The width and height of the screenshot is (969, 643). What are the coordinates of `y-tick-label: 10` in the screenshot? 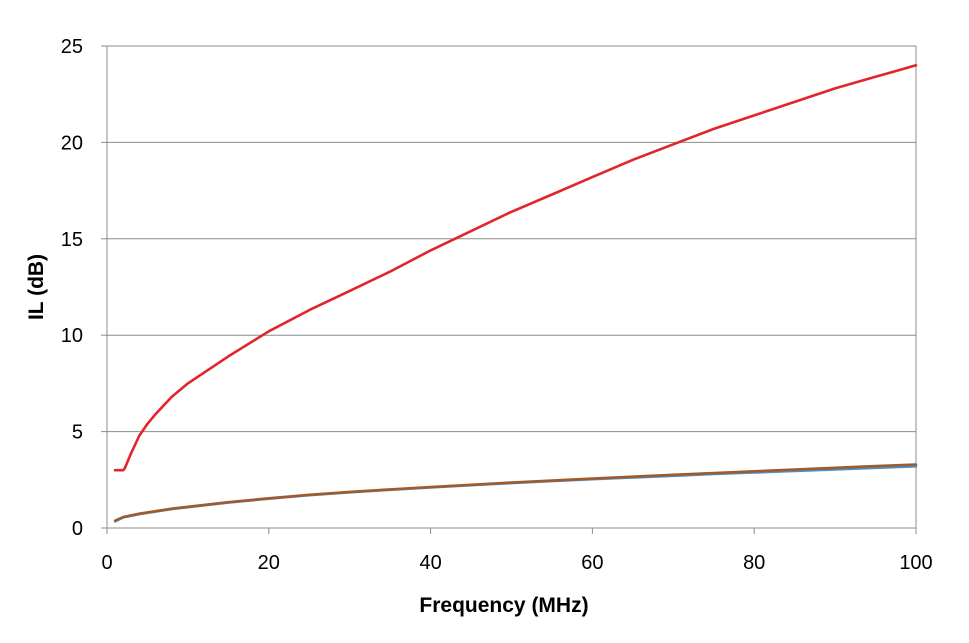 It's located at (72, 336).